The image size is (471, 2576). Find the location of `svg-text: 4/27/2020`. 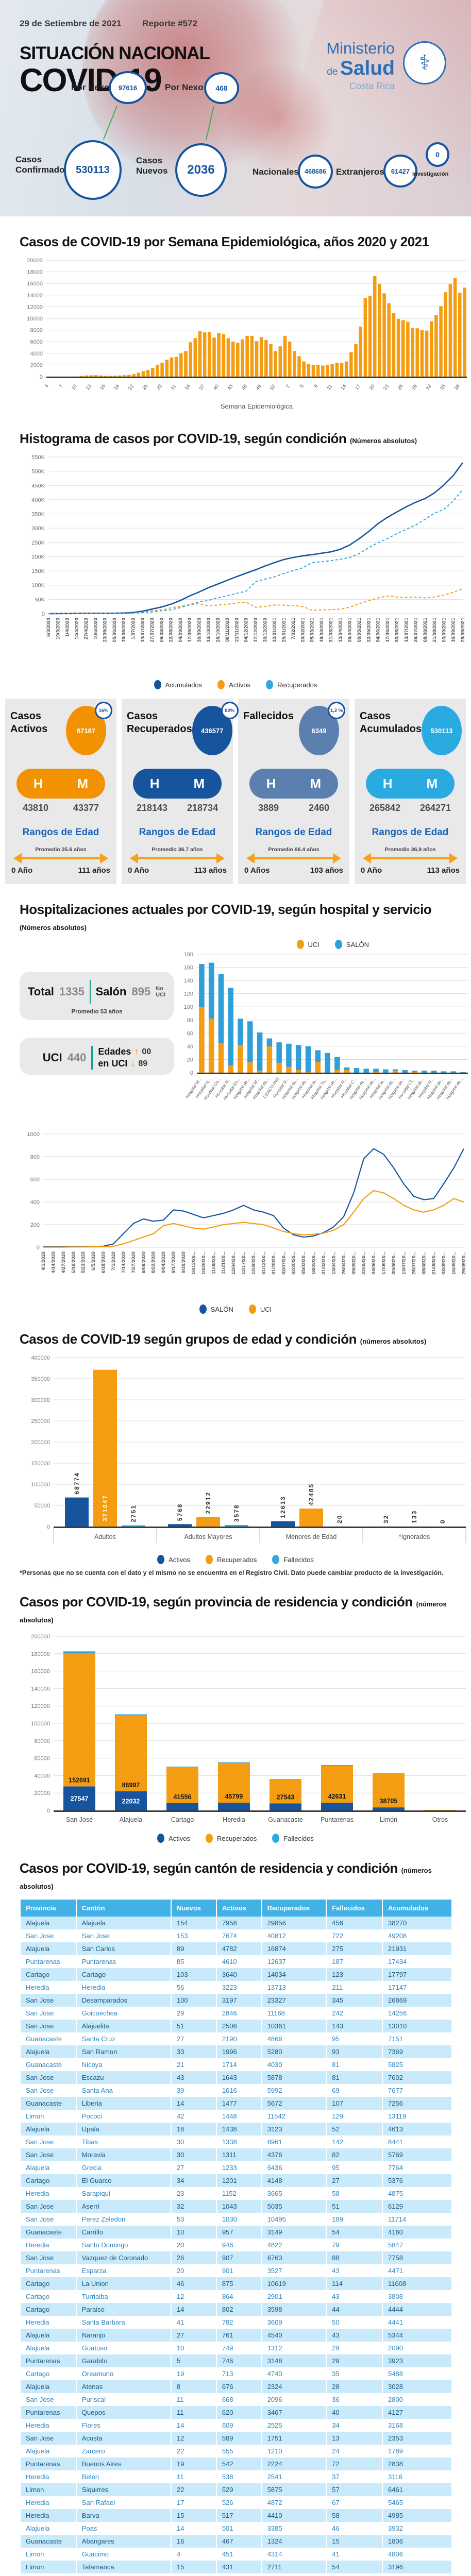

svg-text: 4/27/2020 is located at coordinates (63, 1262).